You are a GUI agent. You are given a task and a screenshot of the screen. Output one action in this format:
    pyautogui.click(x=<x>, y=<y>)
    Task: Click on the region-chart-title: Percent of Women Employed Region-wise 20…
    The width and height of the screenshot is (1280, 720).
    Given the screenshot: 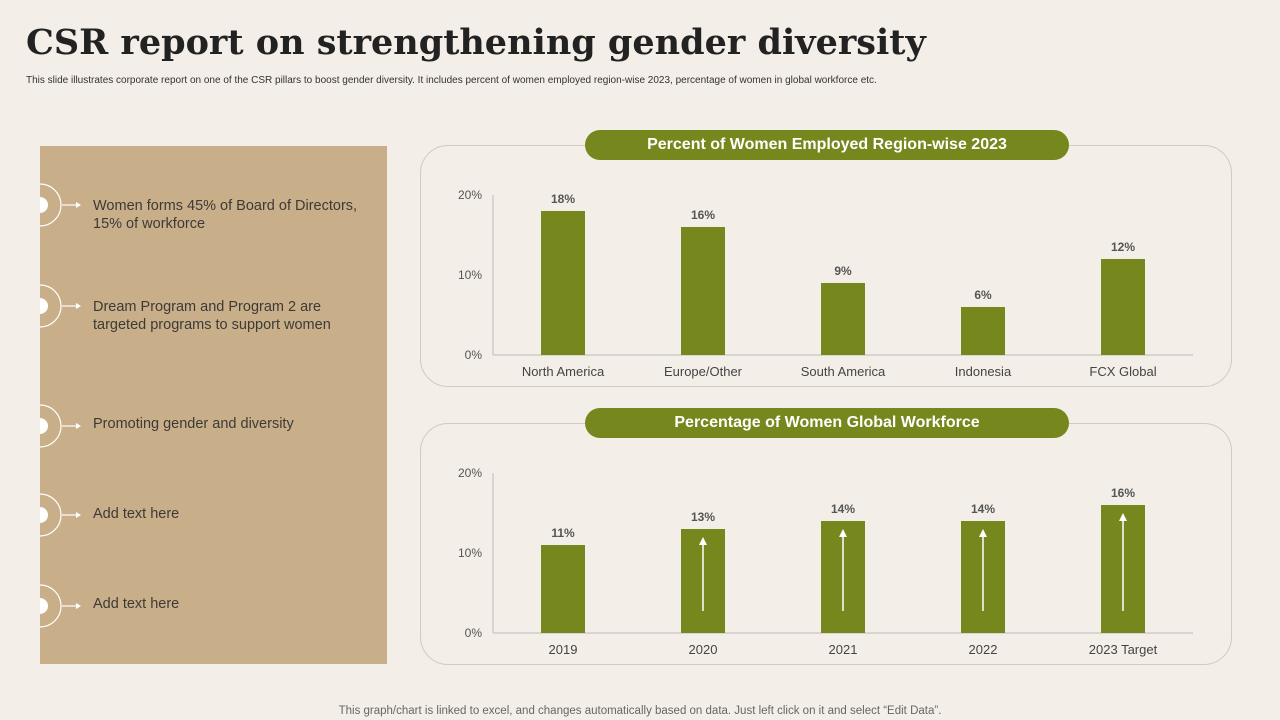 What is the action you would take?
    pyautogui.click(x=827, y=145)
    